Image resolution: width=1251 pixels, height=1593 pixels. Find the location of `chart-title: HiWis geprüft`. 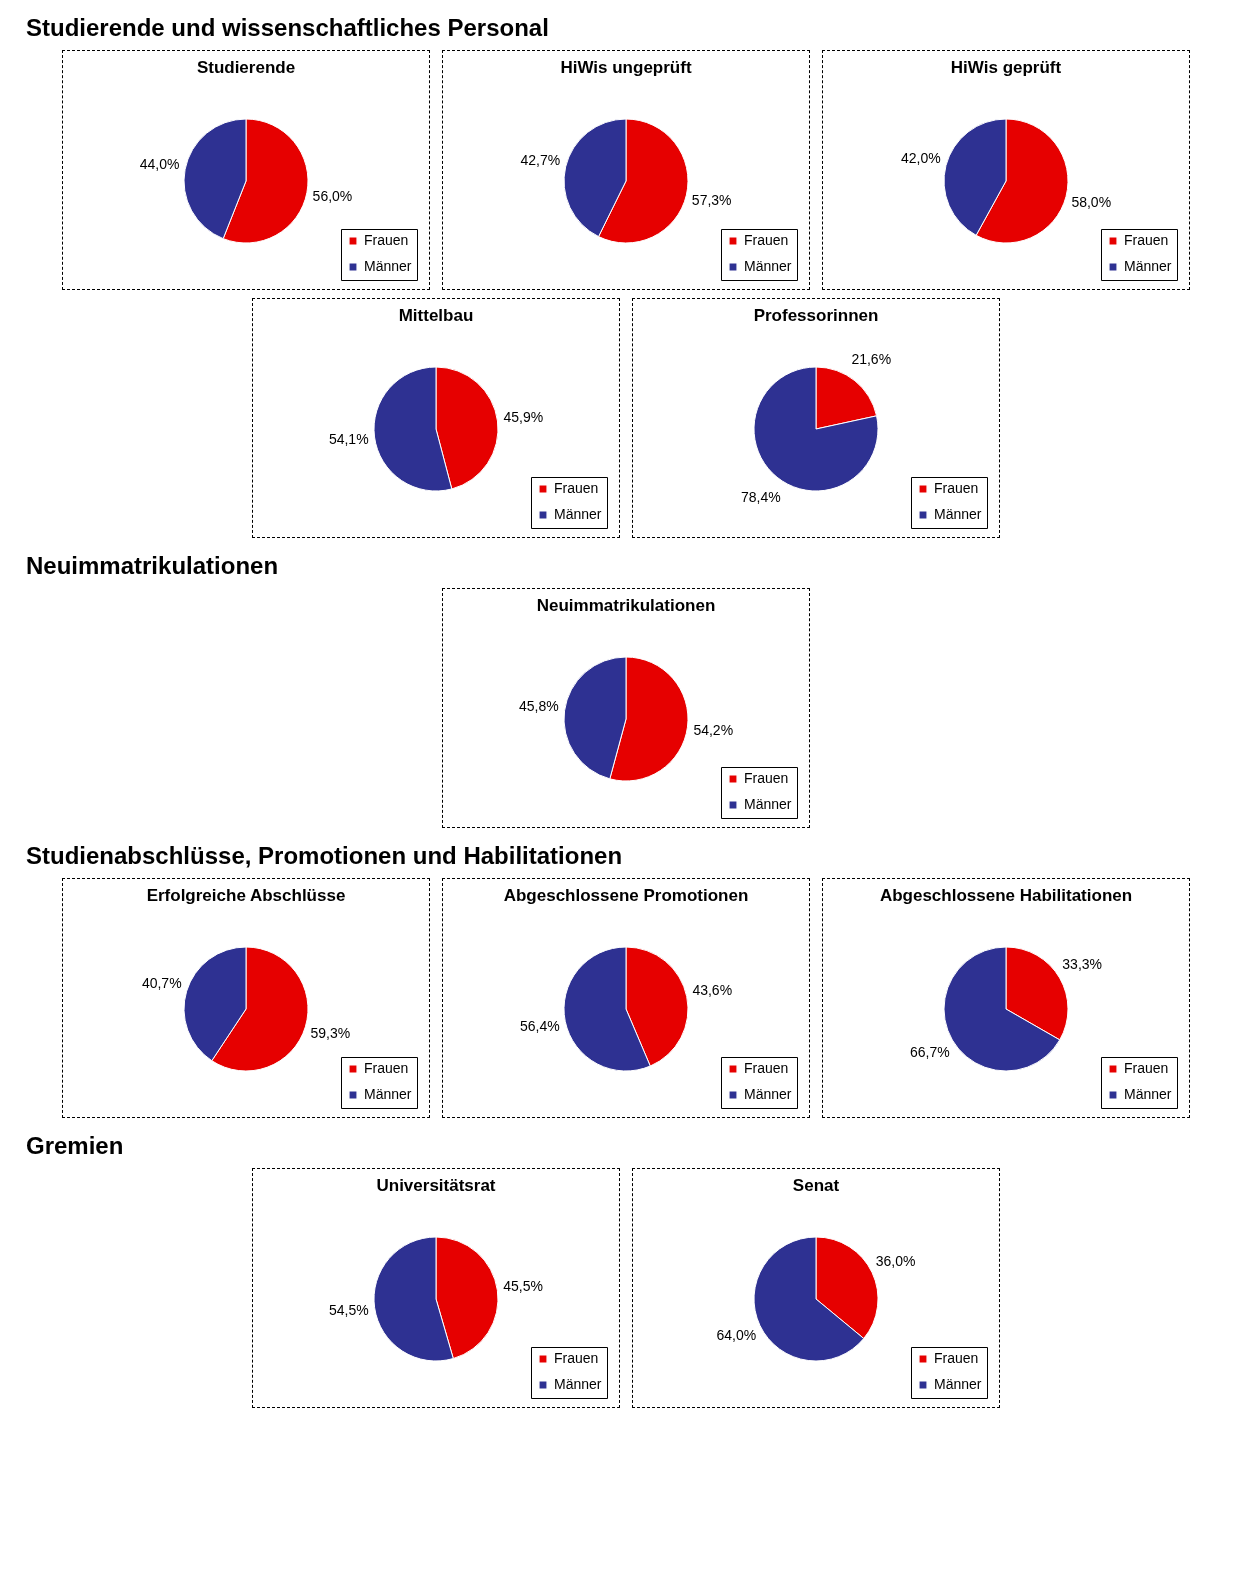

chart-title: HiWis geprüft is located at coordinates (1006, 67).